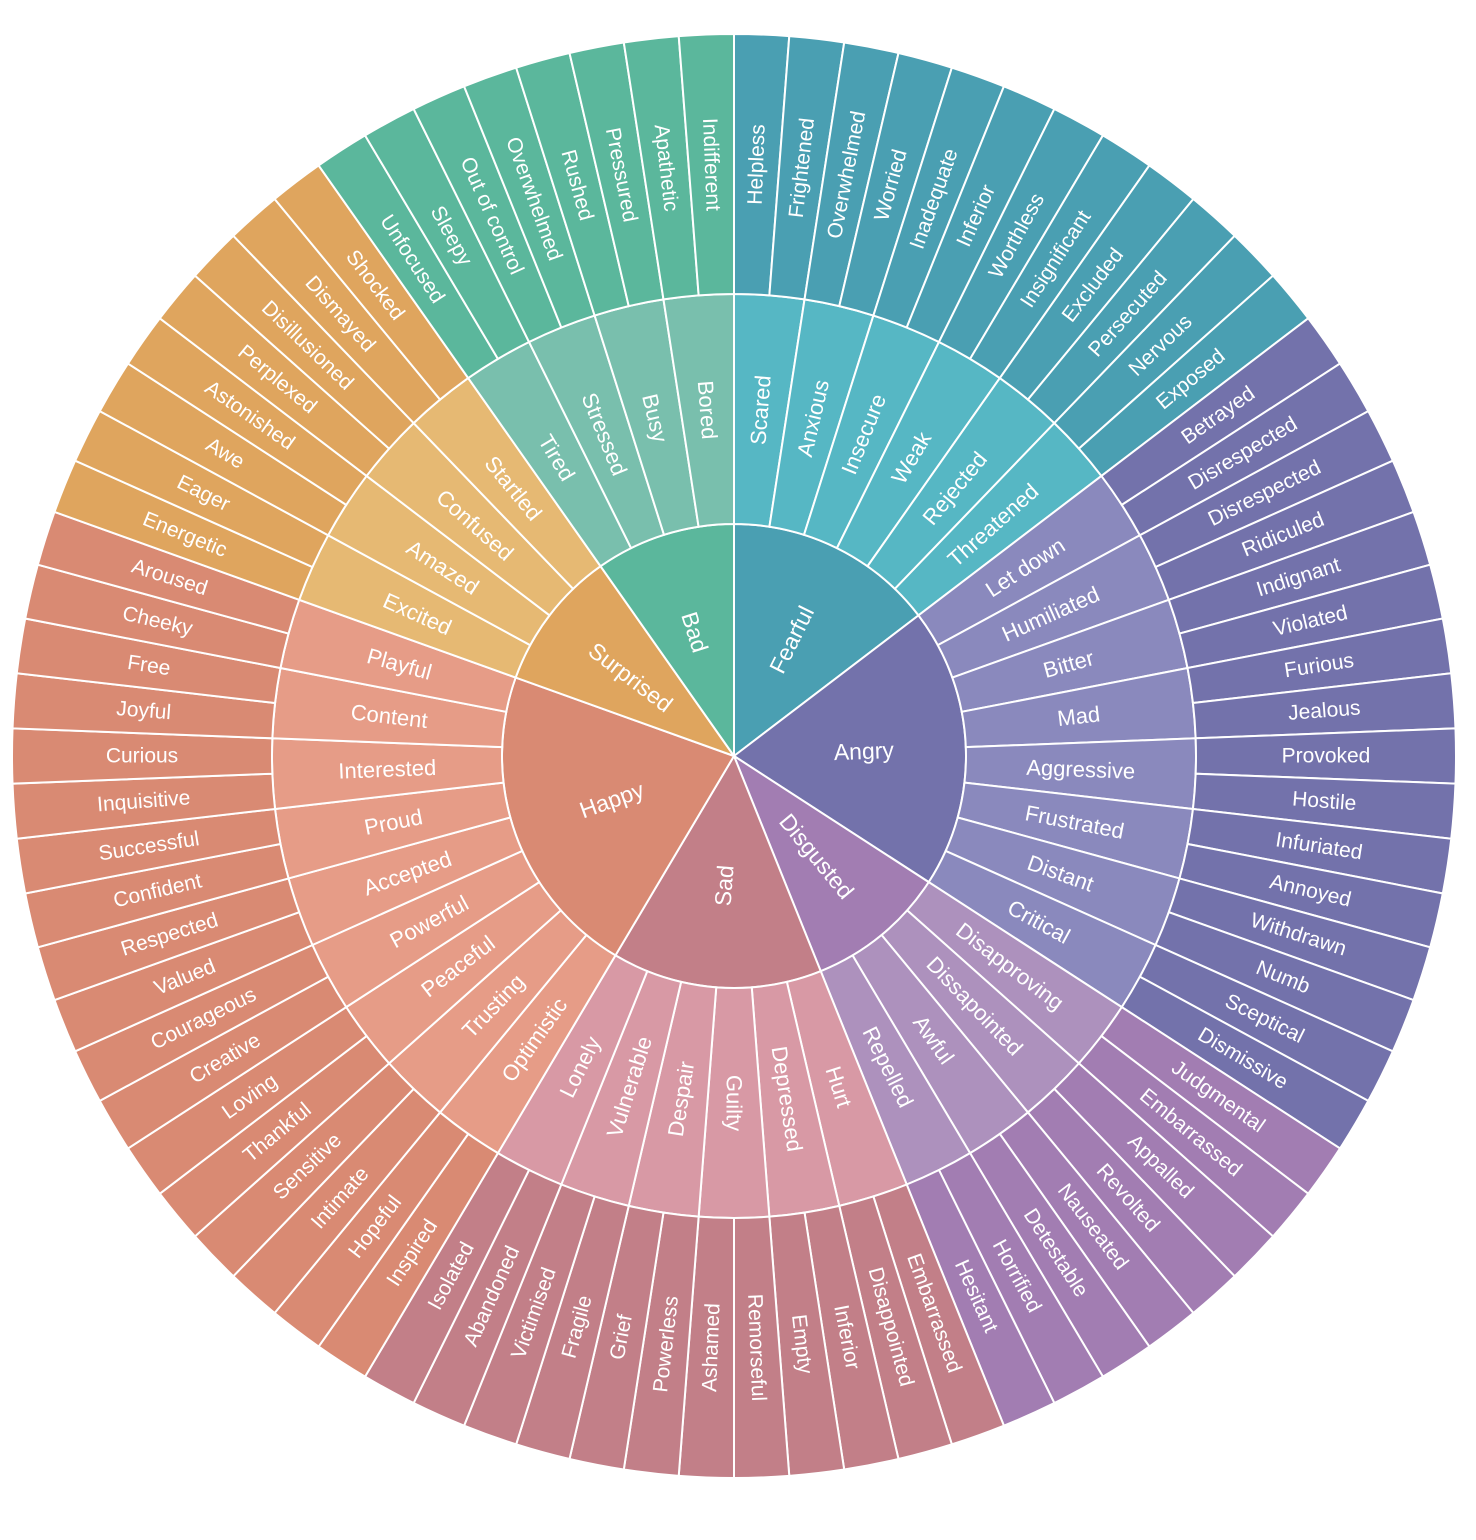 This screenshot has width=1476, height=1540. Describe the element at coordinates (711, 1348) in the screenshot. I see `outer-label-ashamed: Ashamed` at that location.